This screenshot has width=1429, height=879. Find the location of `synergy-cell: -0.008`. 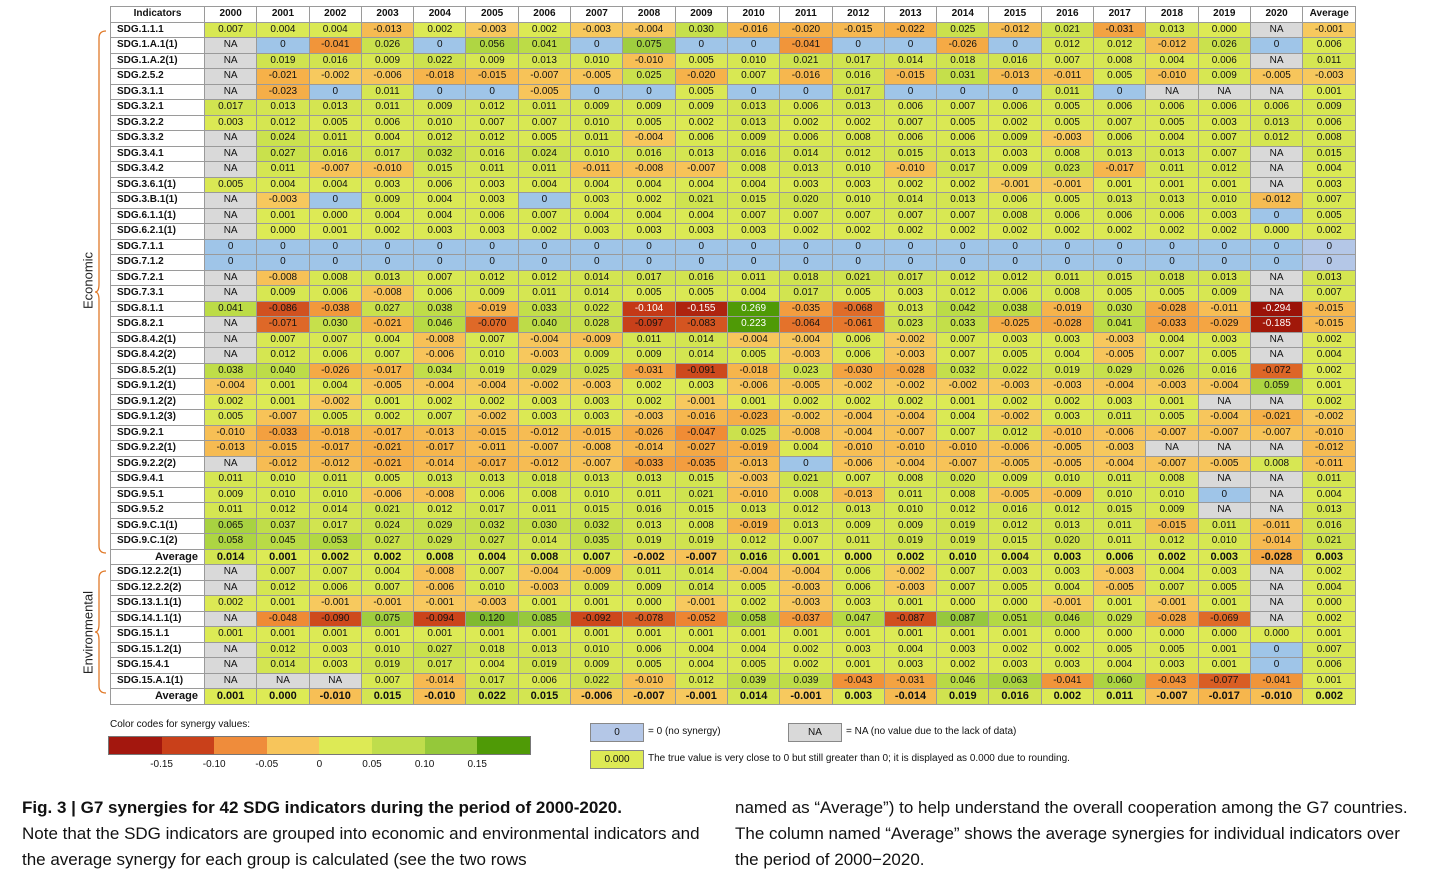

synergy-cell: -0.008 is located at coordinates (597, 448).